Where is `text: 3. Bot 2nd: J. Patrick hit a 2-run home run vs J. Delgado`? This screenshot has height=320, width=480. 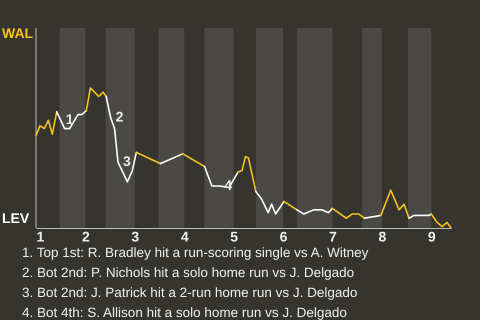
text: 3. Bot 2nd: J. Patrick hit a 2-run home run vs J. Delgado is located at coordinates (190, 293).